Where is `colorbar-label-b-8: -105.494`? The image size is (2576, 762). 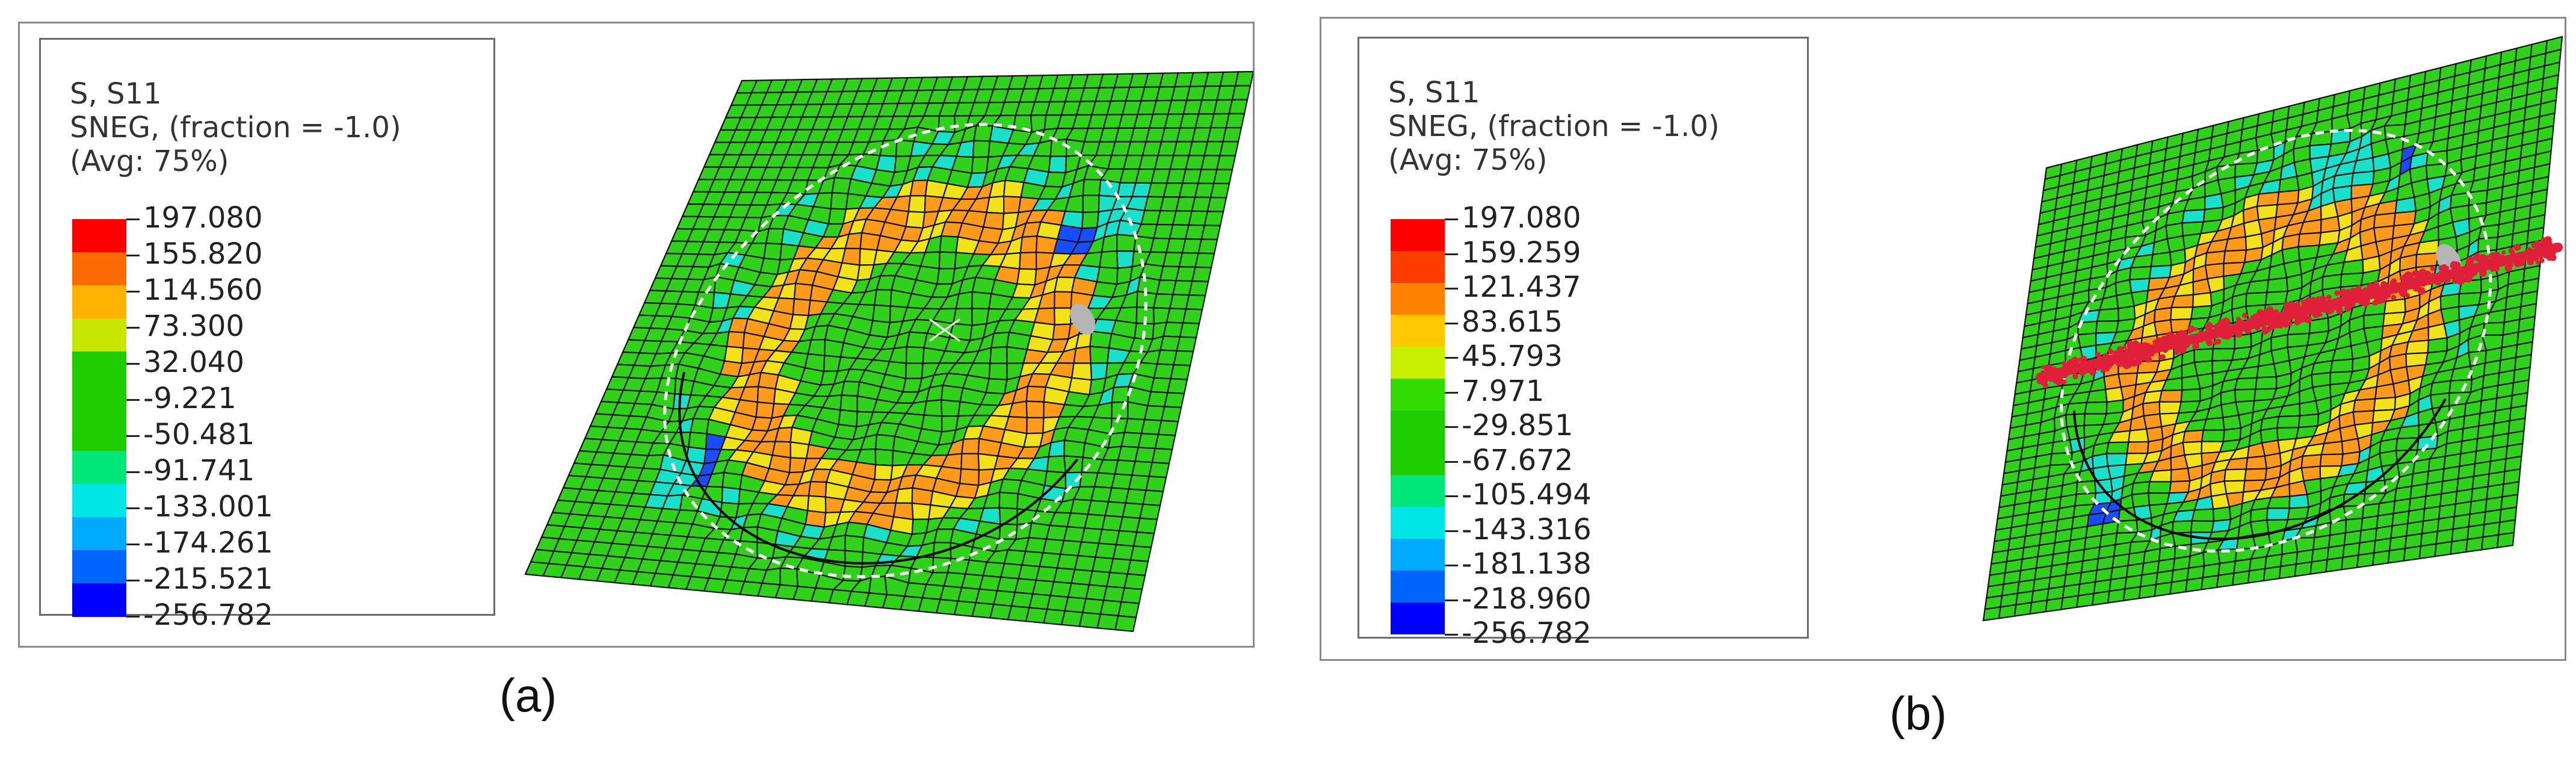
colorbar-label-b-8: -105.494 is located at coordinates (1527, 495).